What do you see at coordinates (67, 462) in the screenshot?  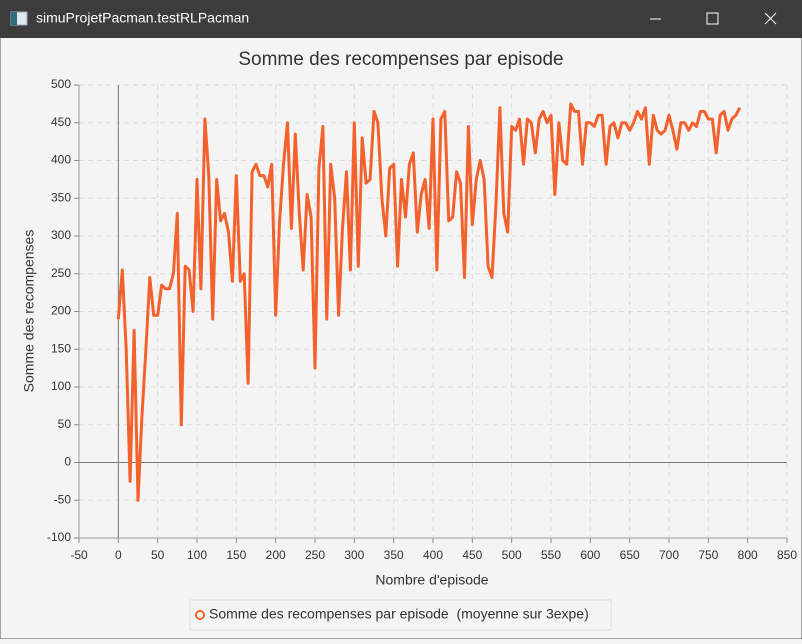 I see `y-tick-label: 0` at bounding box center [67, 462].